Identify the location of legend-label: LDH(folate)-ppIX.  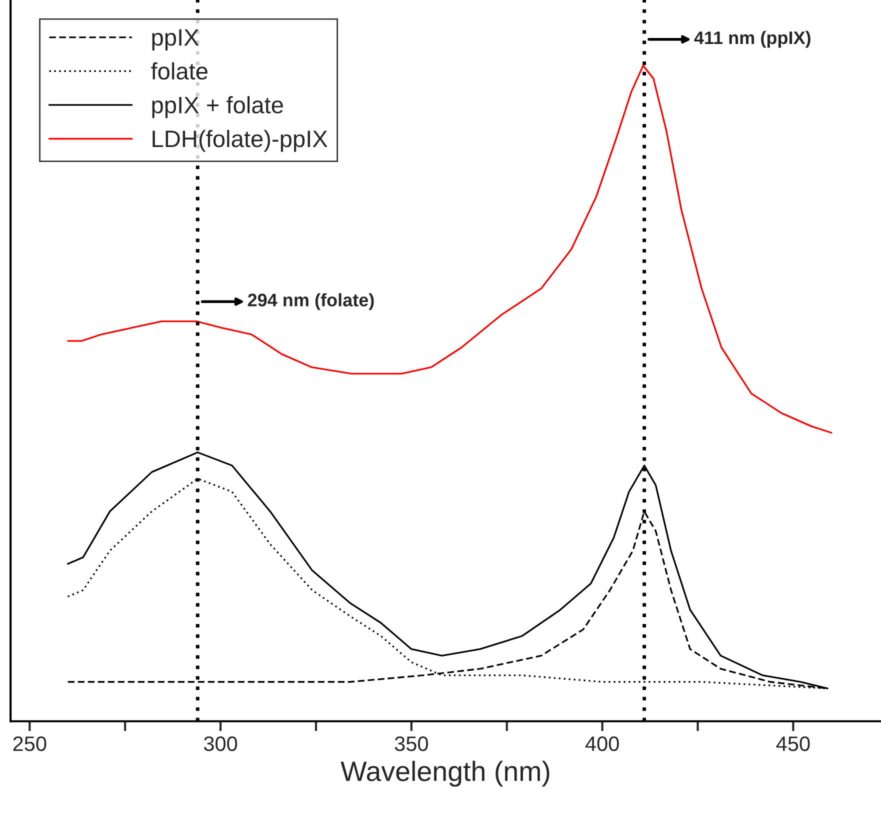
(240, 141).